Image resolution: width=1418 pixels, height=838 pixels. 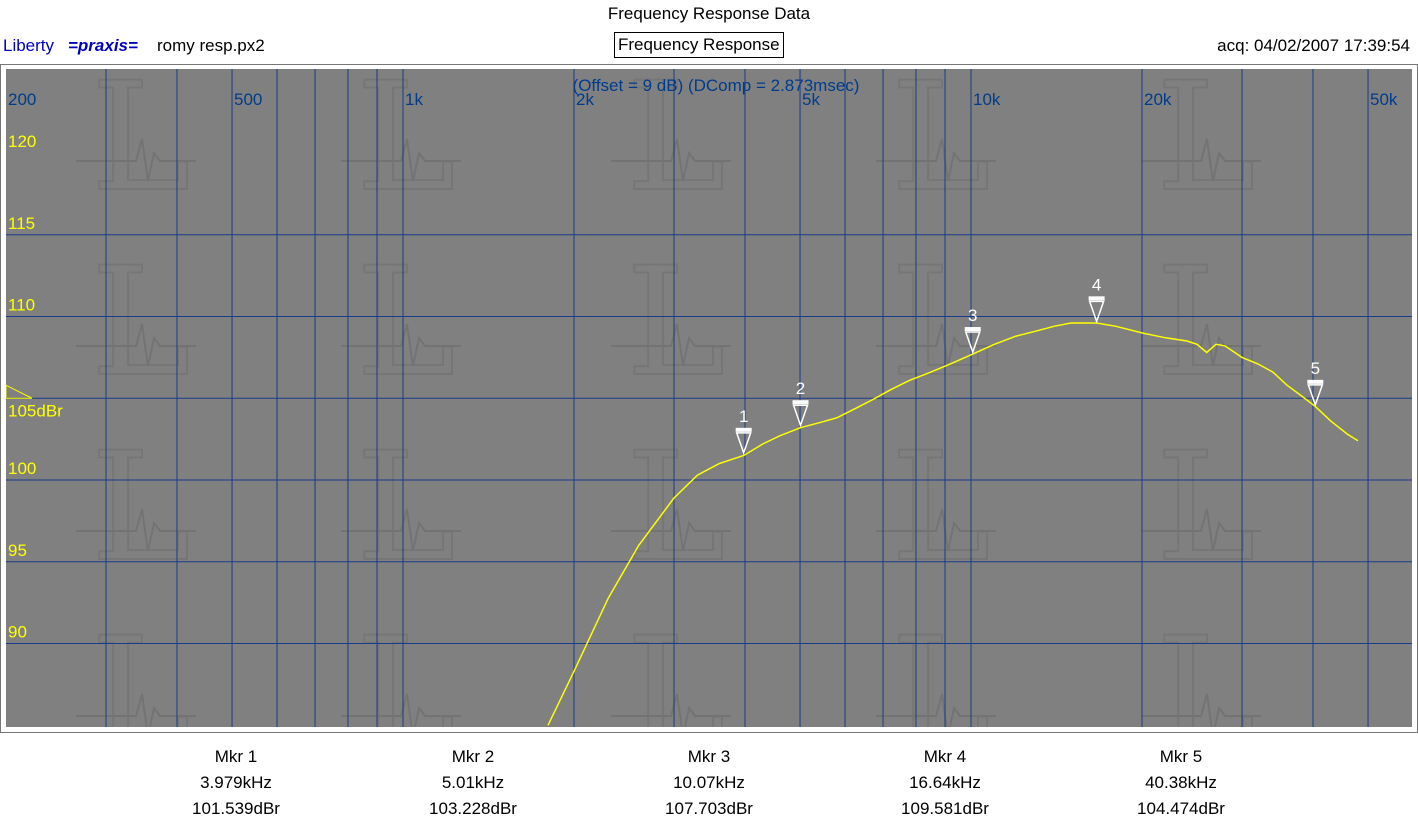 What do you see at coordinates (17, 632) in the screenshot?
I see `y-tick-label: 90` at bounding box center [17, 632].